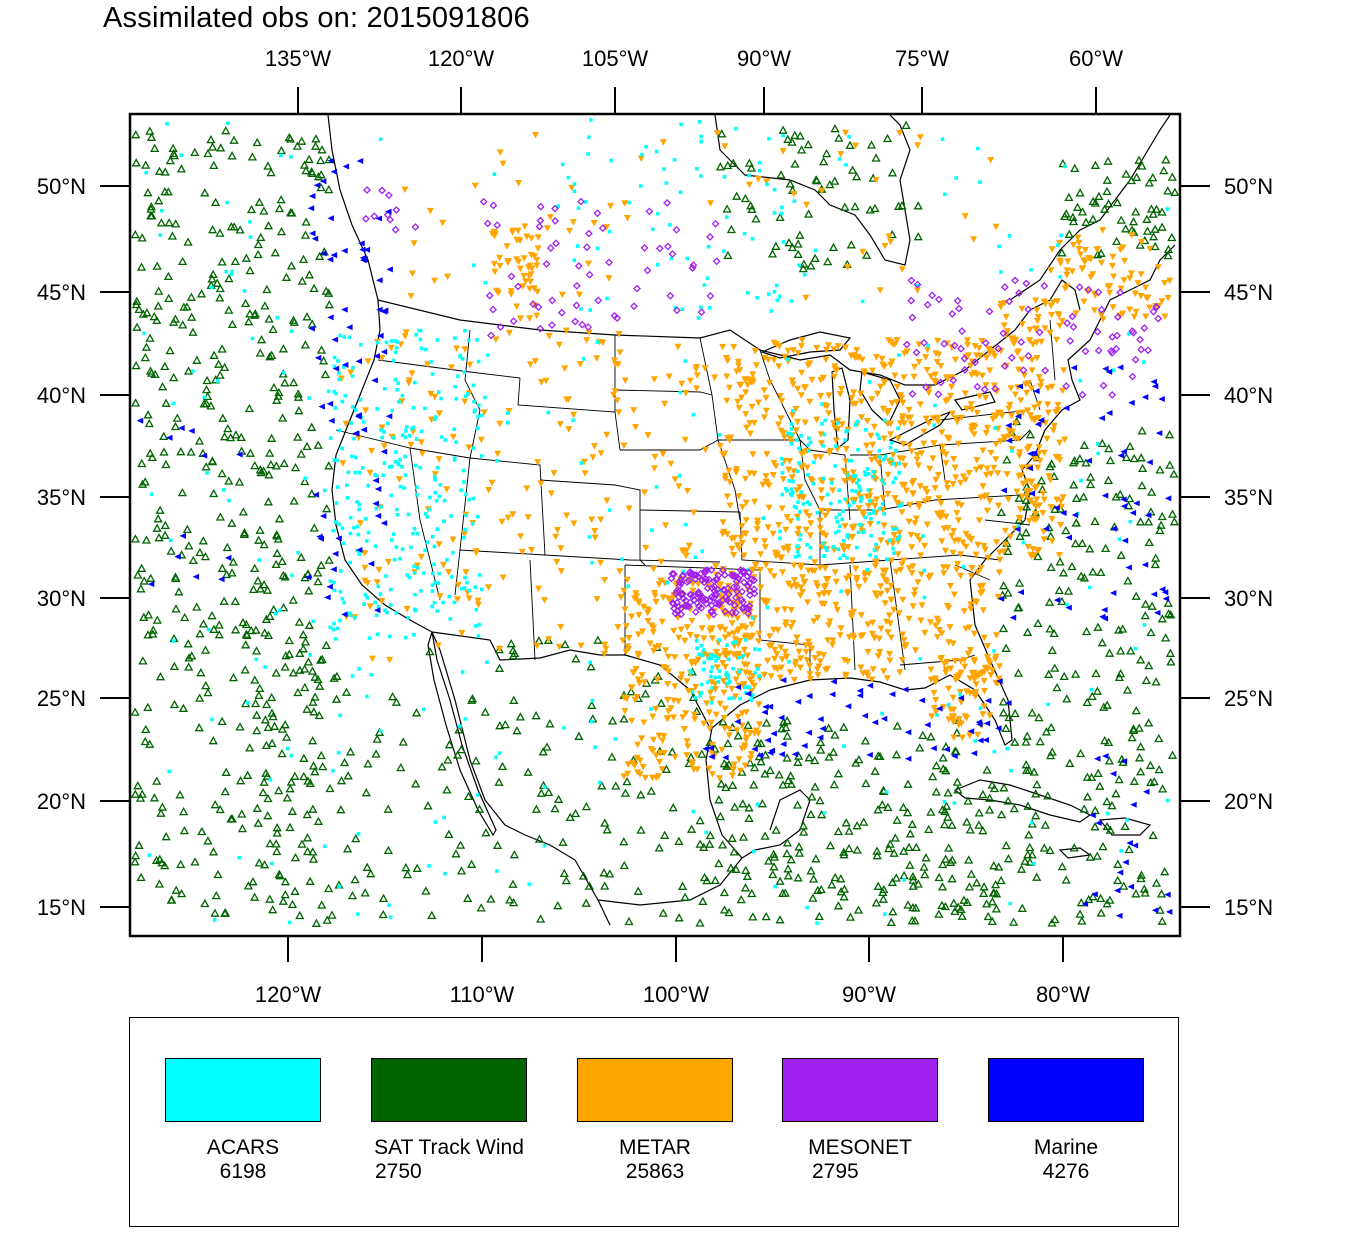 The height and width of the screenshot is (1250, 1350). What do you see at coordinates (860, 1121) in the screenshot?
I see `legend-item-mesonet: MESONET 2795` at bounding box center [860, 1121].